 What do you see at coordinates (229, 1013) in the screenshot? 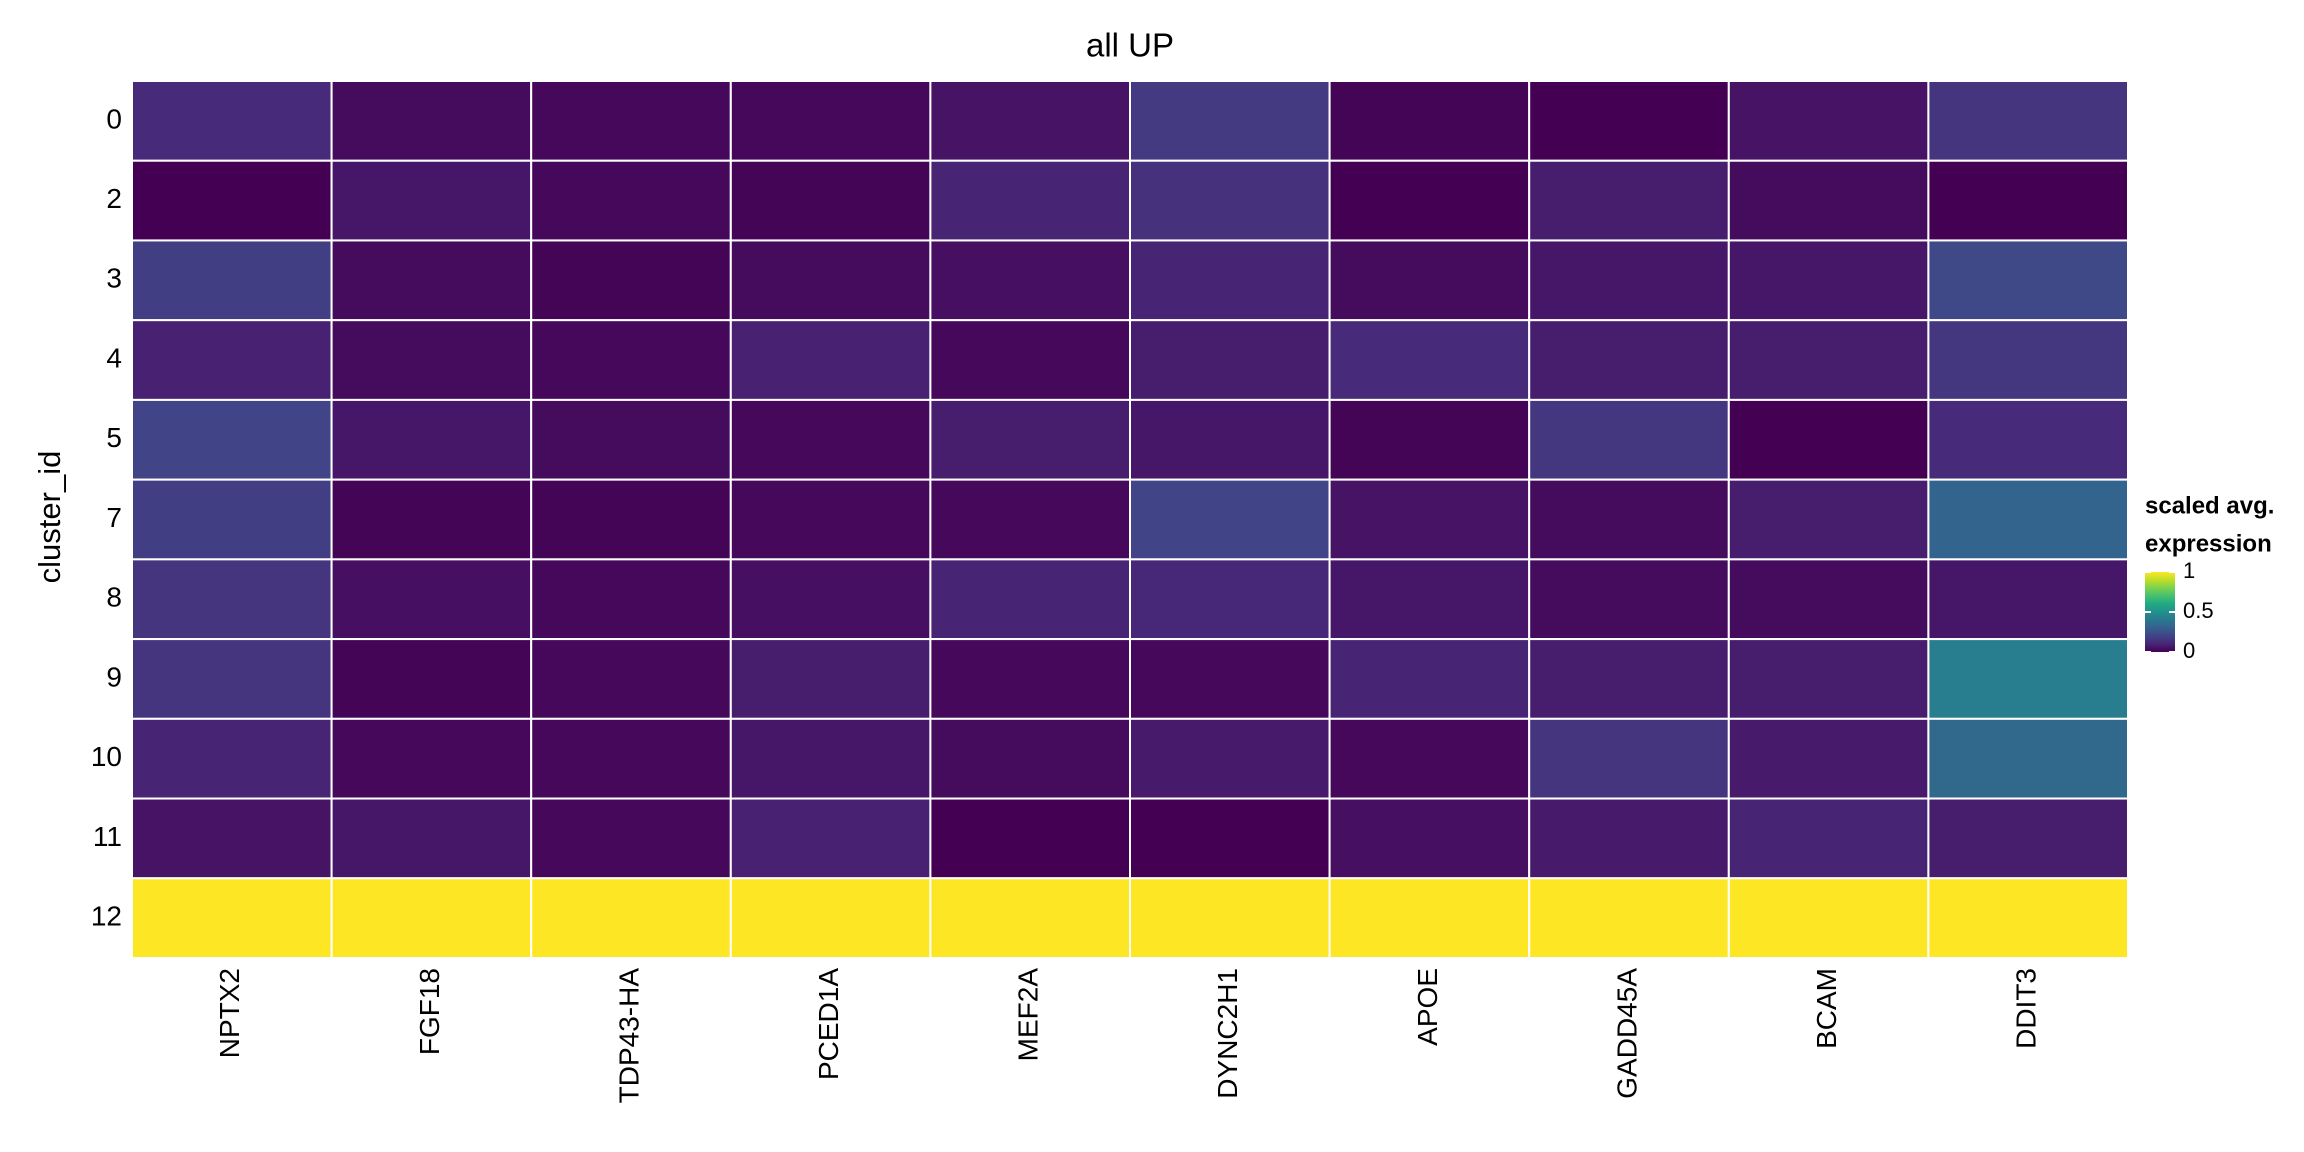
I see `x-tick-label: NPTX2` at bounding box center [229, 1013].